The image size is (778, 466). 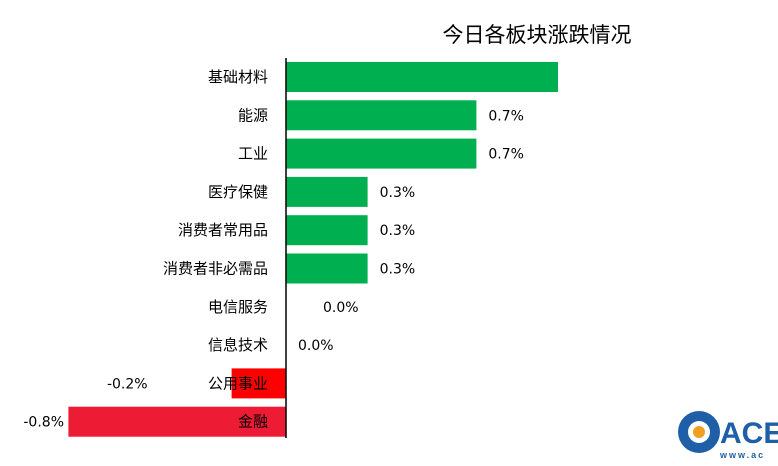 What do you see at coordinates (537, 35) in the screenshot?
I see `chart-title: 今日各板块涨跌情况` at bounding box center [537, 35].